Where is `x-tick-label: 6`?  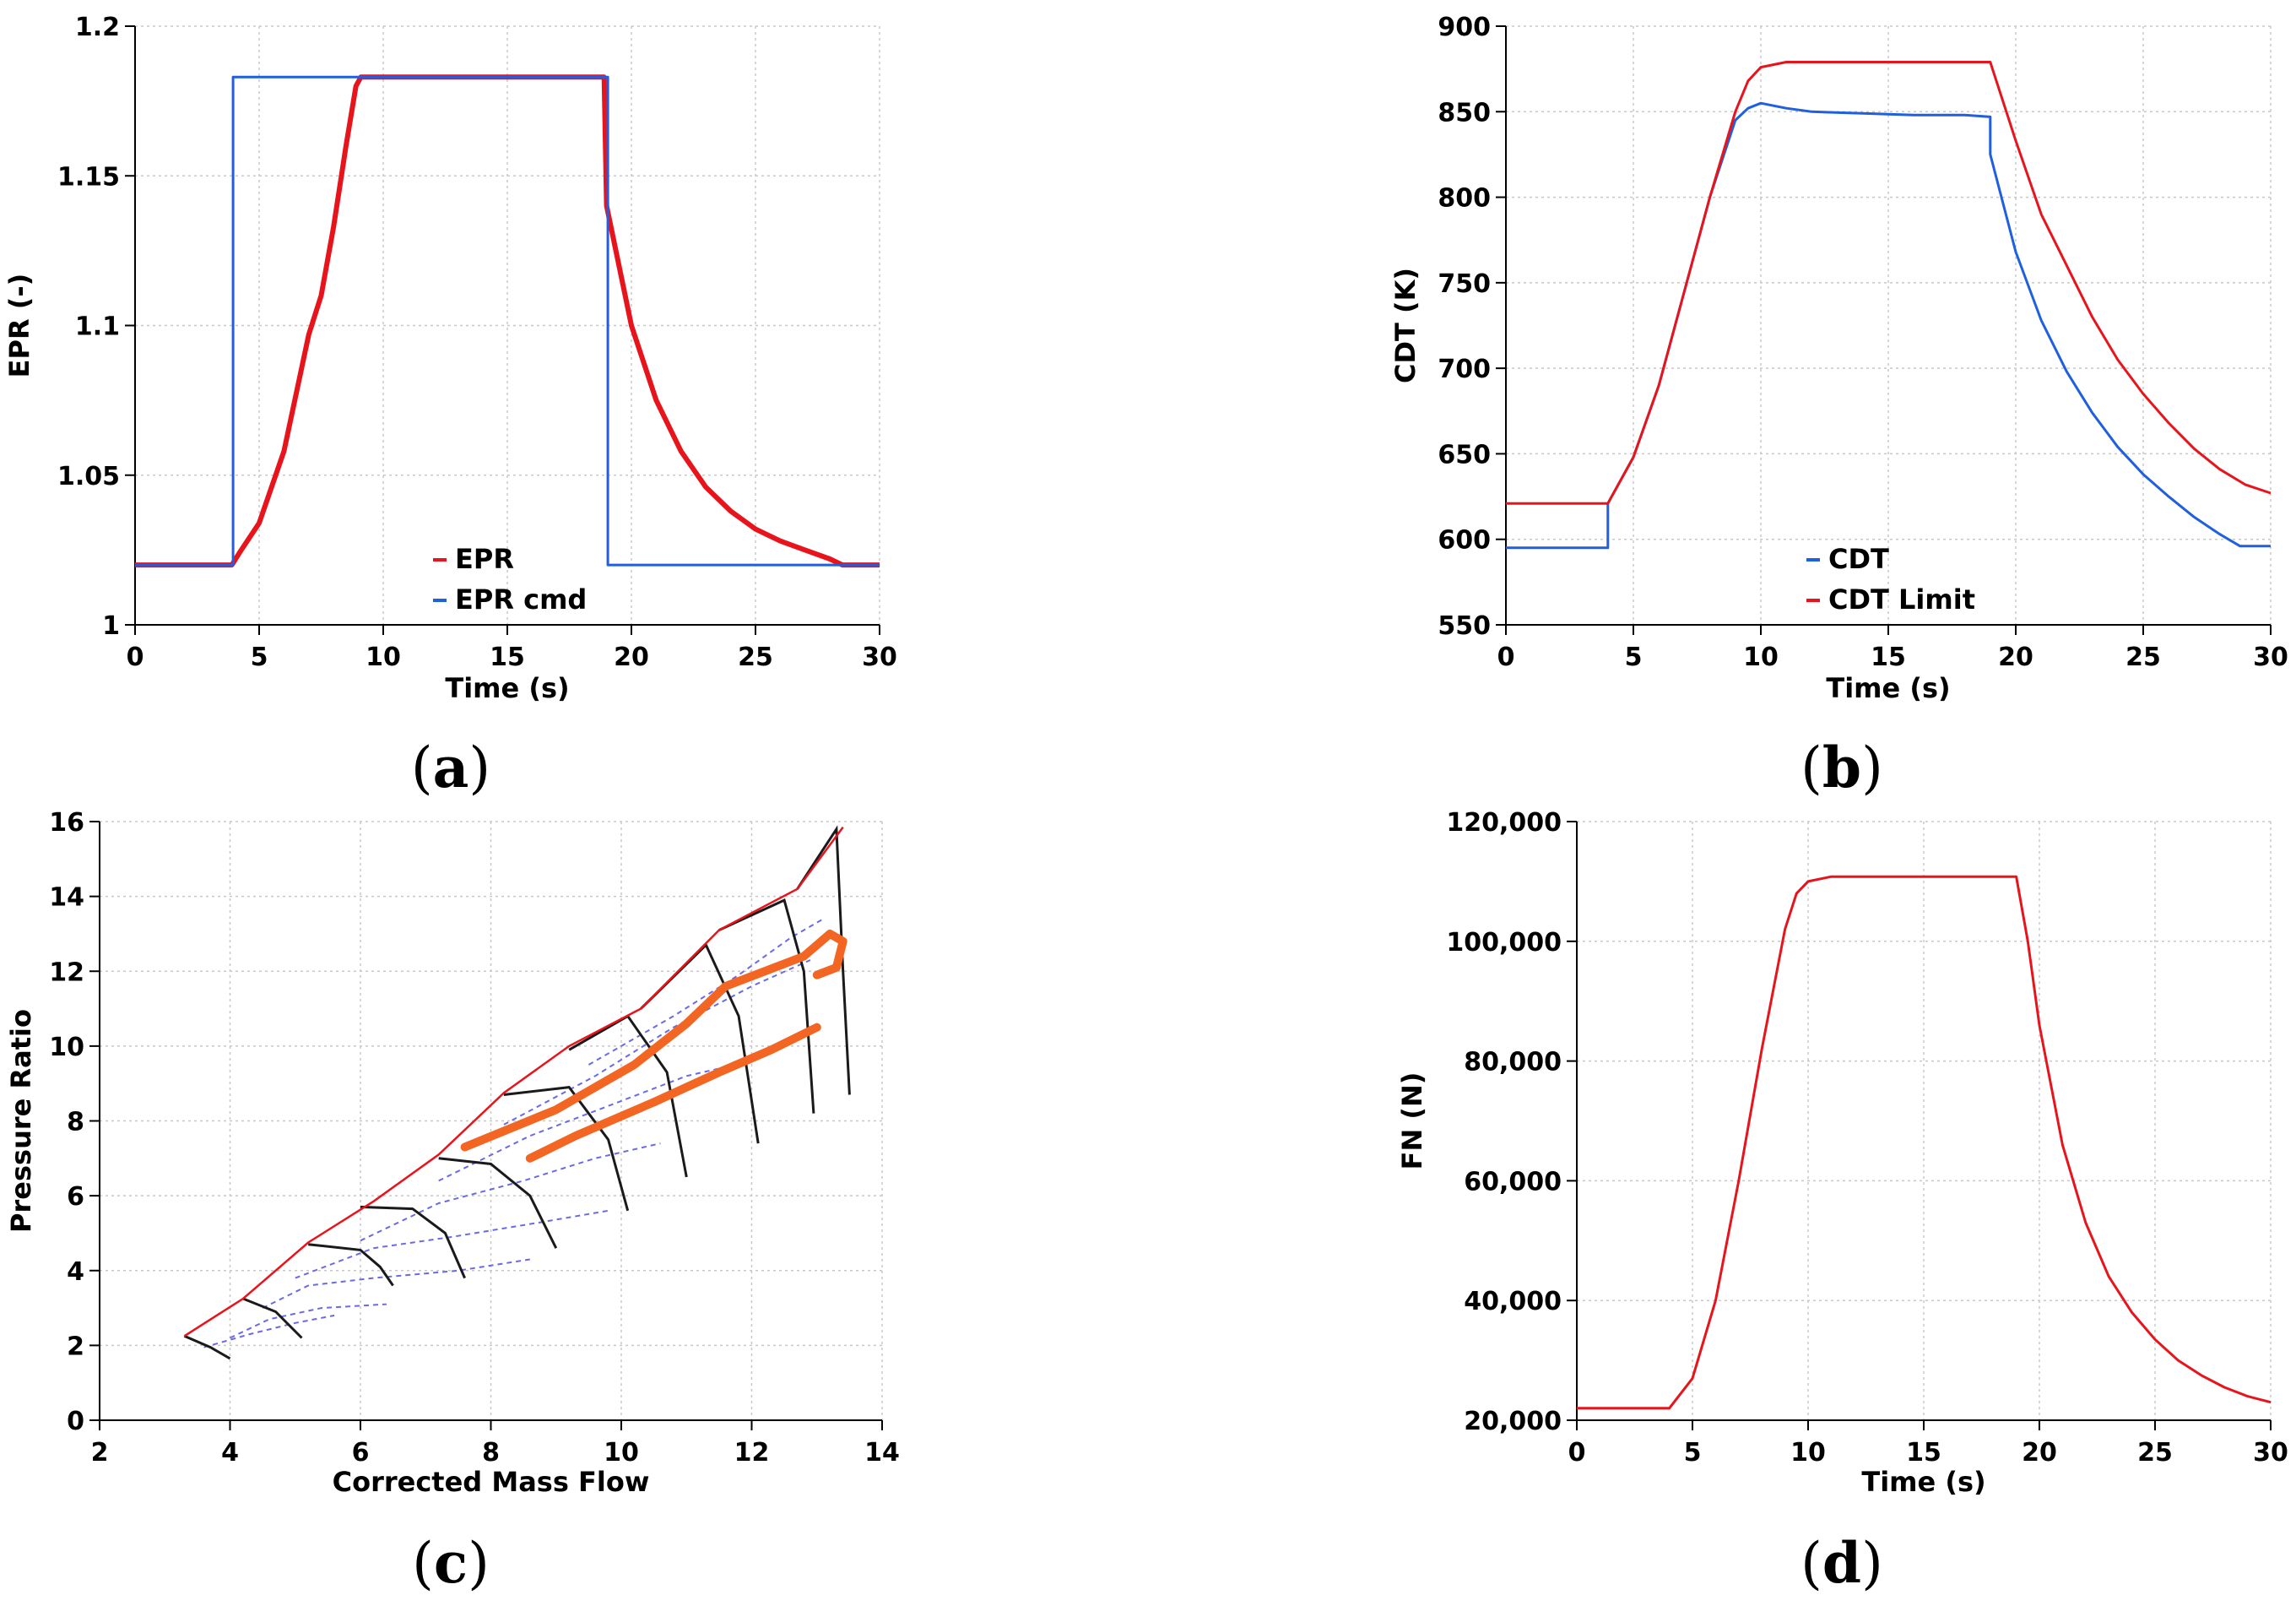 x-tick-label: 6 is located at coordinates (361, 1453).